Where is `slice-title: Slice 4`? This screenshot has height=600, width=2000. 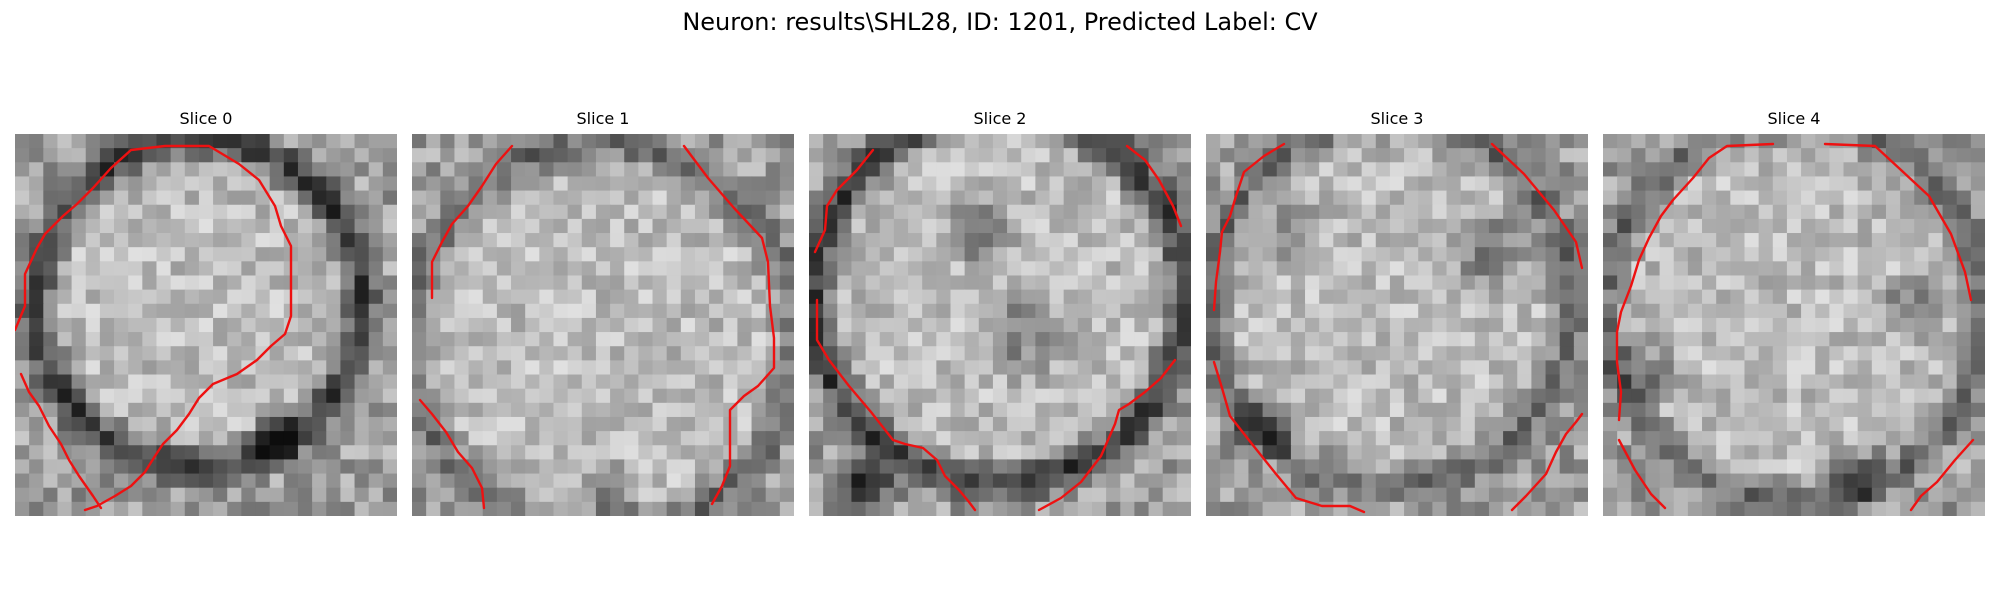 slice-title: Slice 4 is located at coordinates (1794, 118).